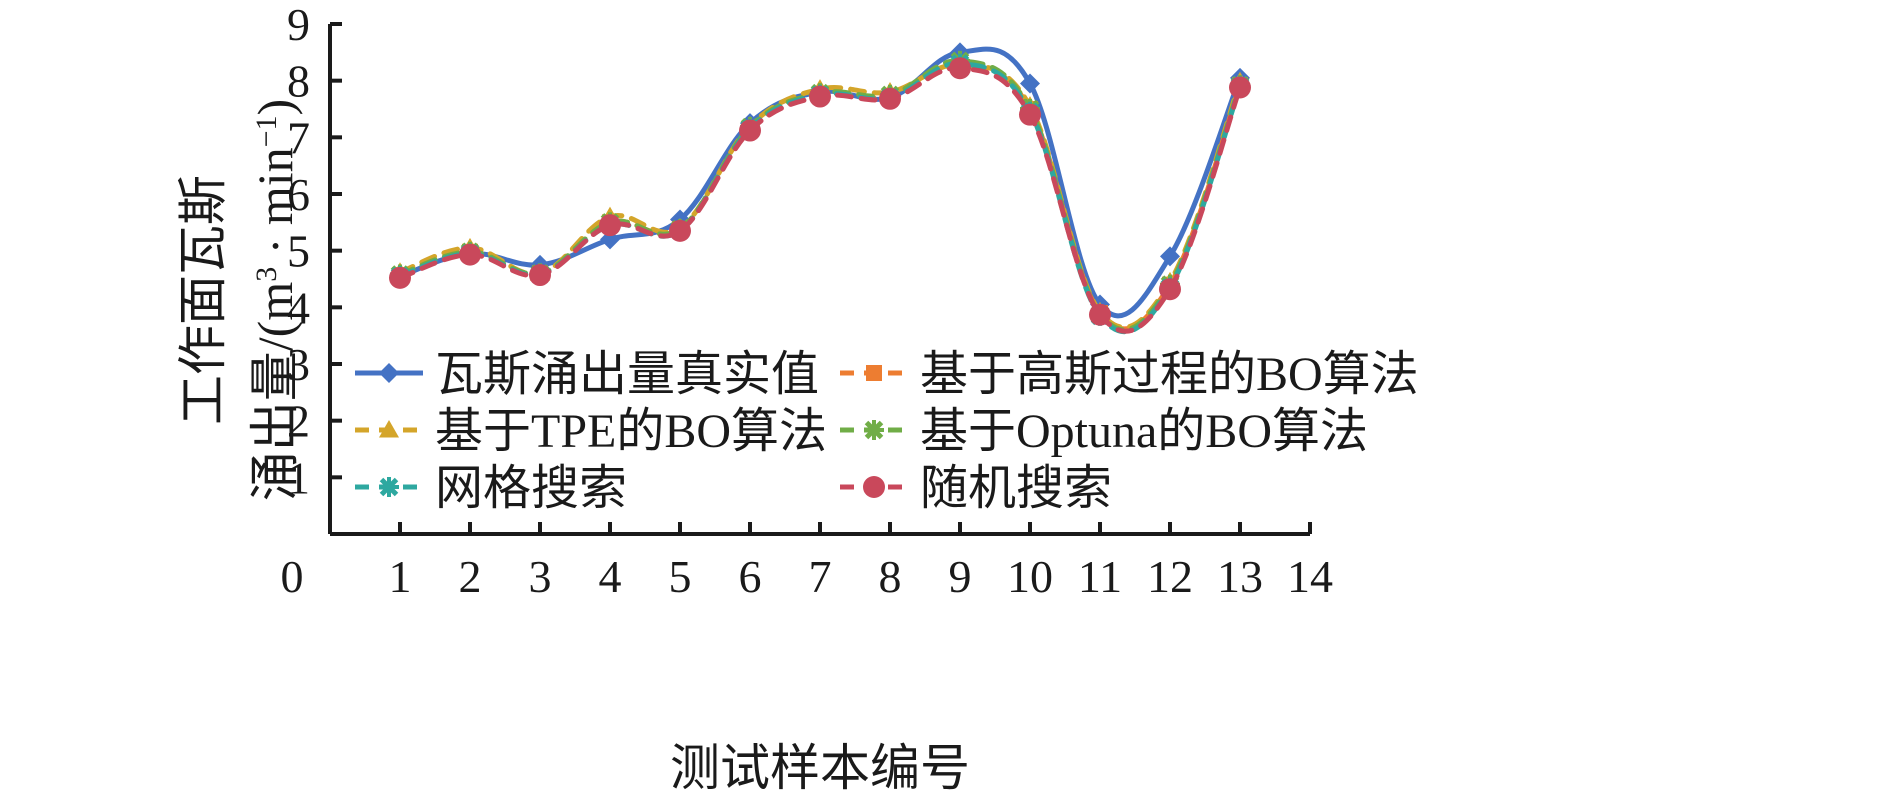 This screenshot has height=801, width=1890. What do you see at coordinates (627, 374) in the screenshot?
I see `legend-label: 瓦斯涌出量真实值` at bounding box center [627, 374].